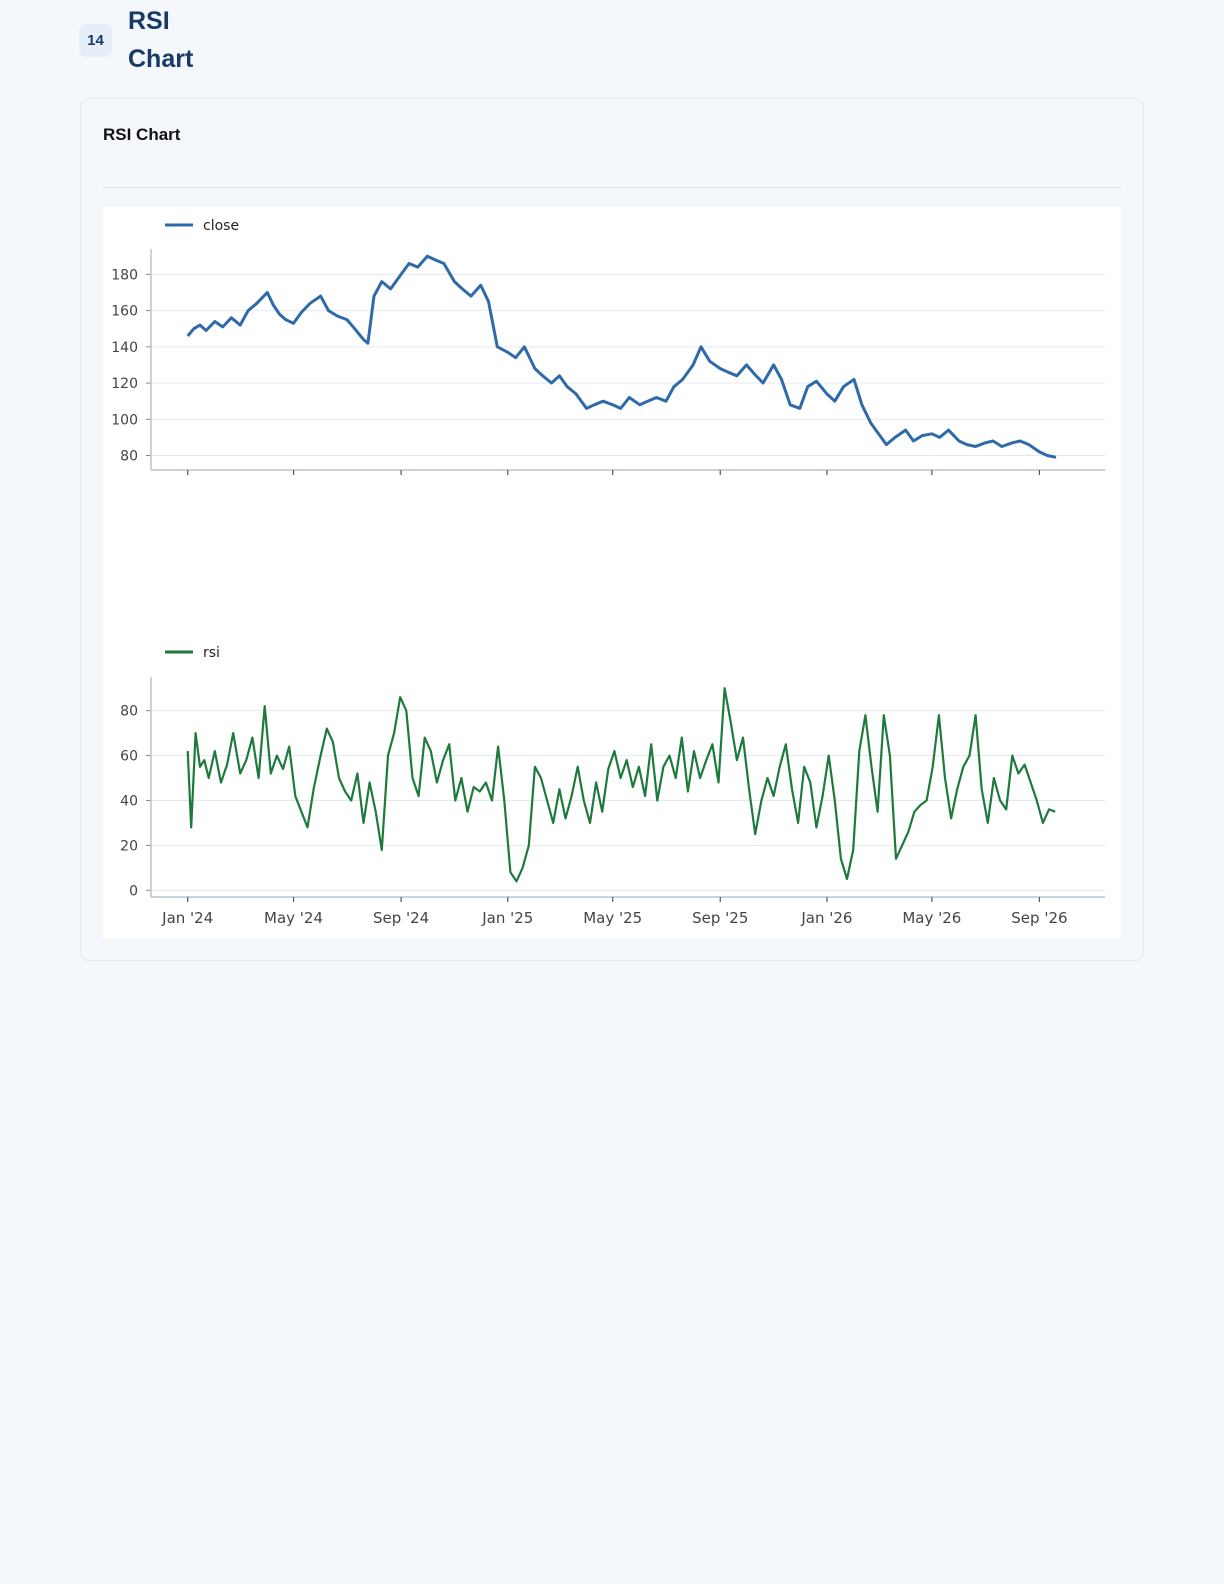 The image size is (1224, 1584). What do you see at coordinates (192, 653) in the screenshot?
I see `legend-rsi: rsi` at bounding box center [192, 653].